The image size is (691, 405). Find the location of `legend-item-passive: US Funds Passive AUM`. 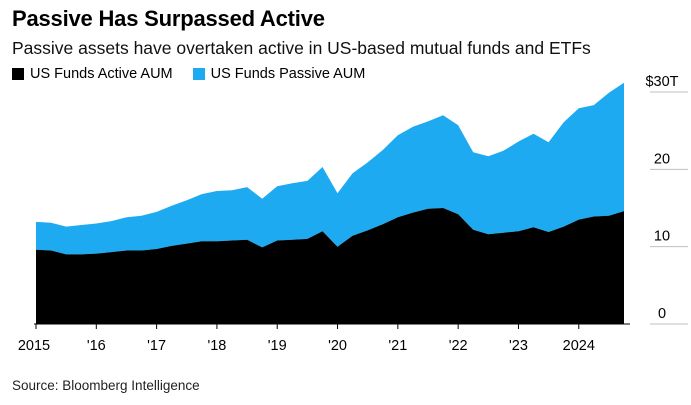

legend-item-passive: US Funds Passive AUM is located at coordinates (279, 74).